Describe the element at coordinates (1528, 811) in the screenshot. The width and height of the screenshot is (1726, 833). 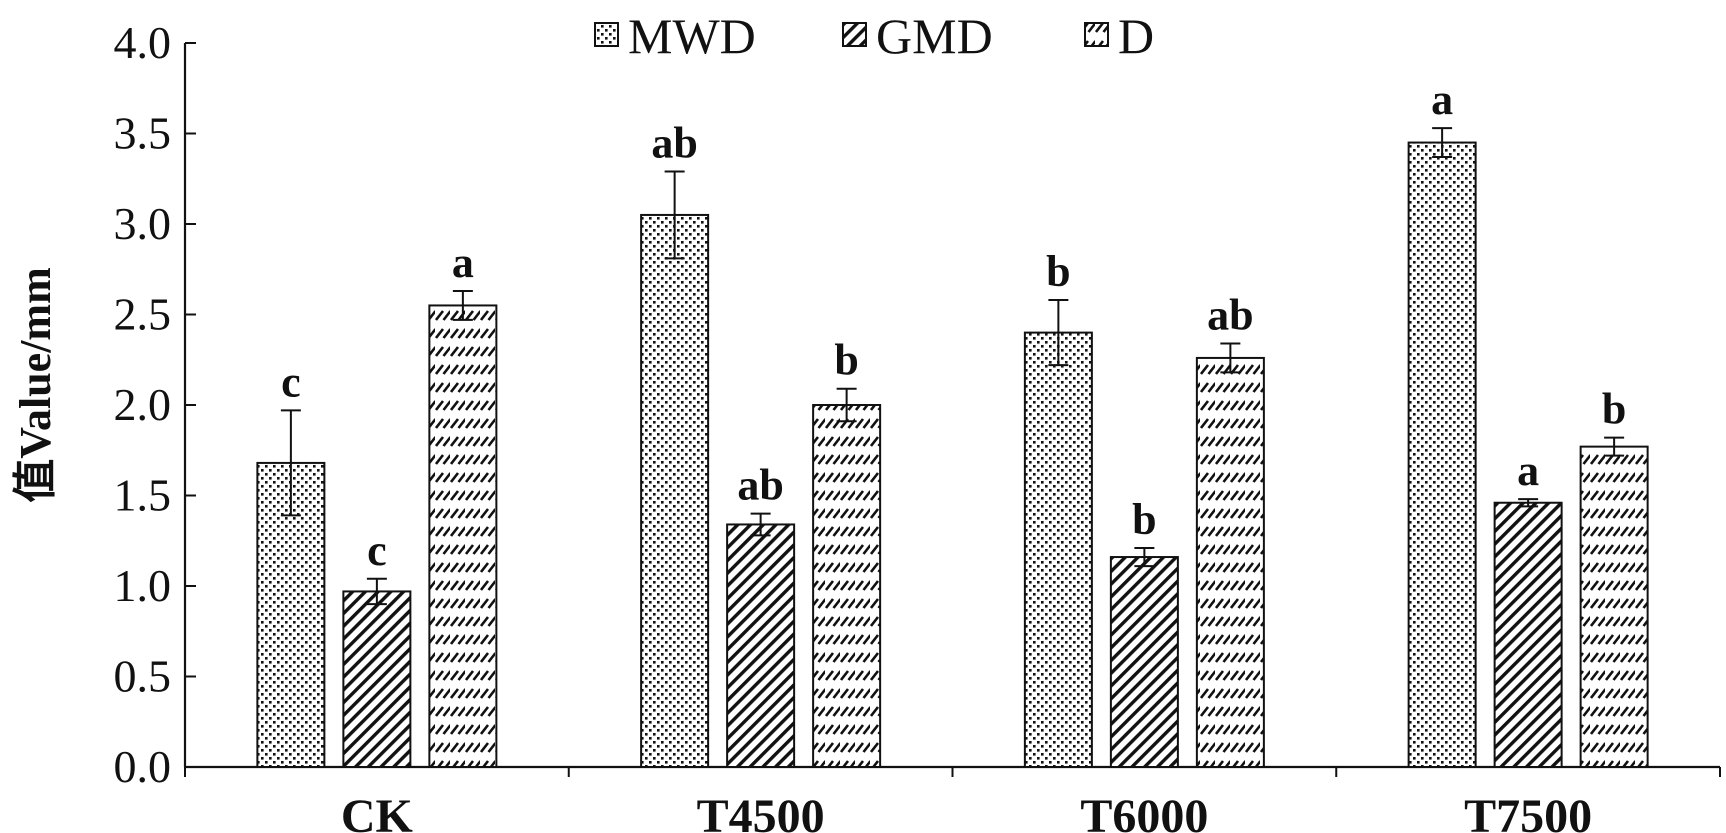
I see `category-label: T7500` at that location.